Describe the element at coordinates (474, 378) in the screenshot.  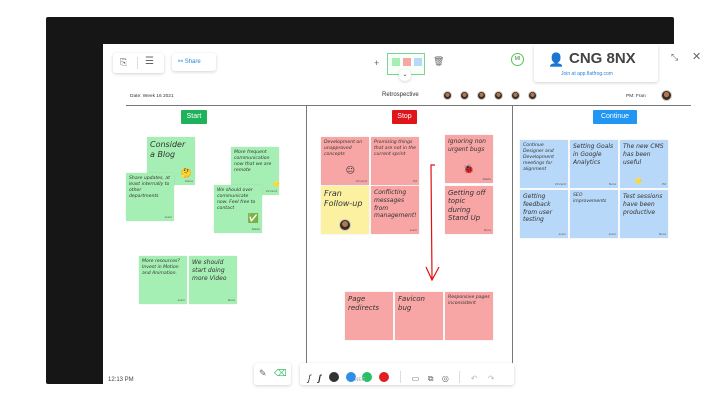
I see `undo-icon: ↶` at that location.